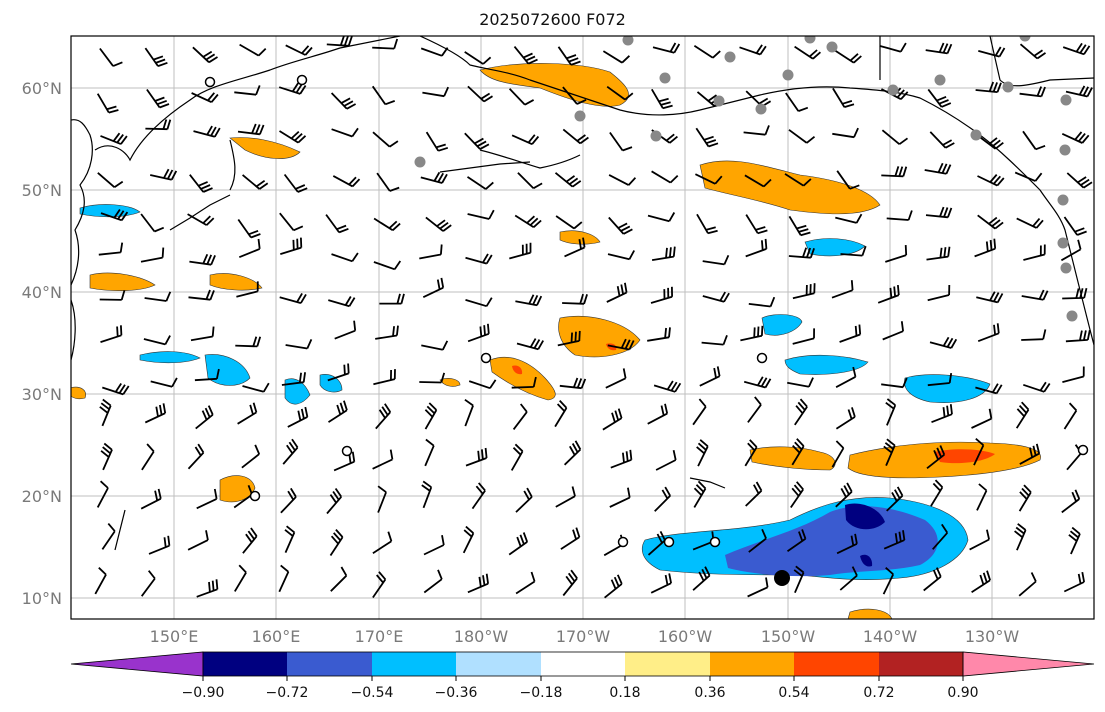 Image resolution: width=1105 pixels, height=712 pixels. What do you see at coordinates (552, 19) in the screenshot?
I see `map-title: 2025072600 F072` at bounding box center [552, 19].